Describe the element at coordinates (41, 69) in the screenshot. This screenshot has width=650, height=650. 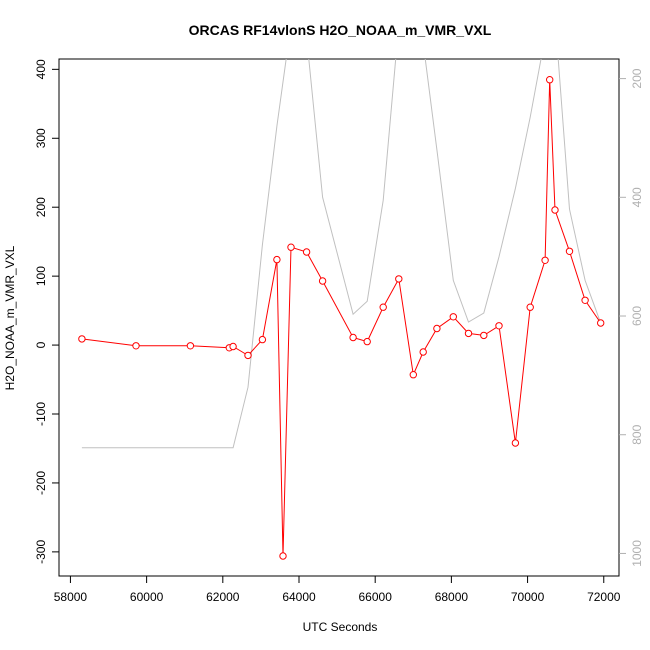
I see `y-tick-label: 400` at that location.